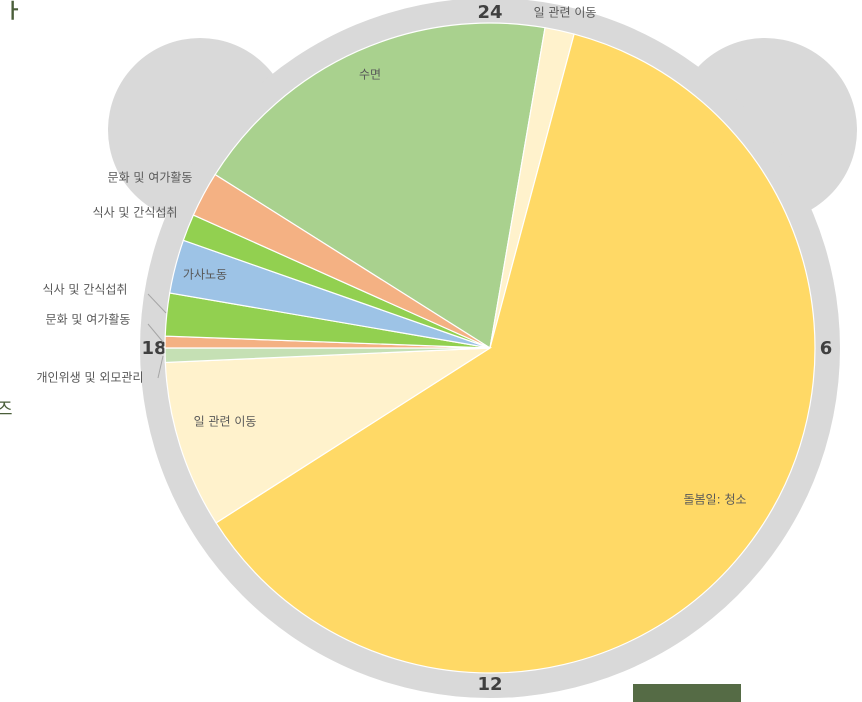  Describe the element at coordinates (90, 378) in the screenshot. I see `slice-label: 개인위생 및 외모관리` at that location.